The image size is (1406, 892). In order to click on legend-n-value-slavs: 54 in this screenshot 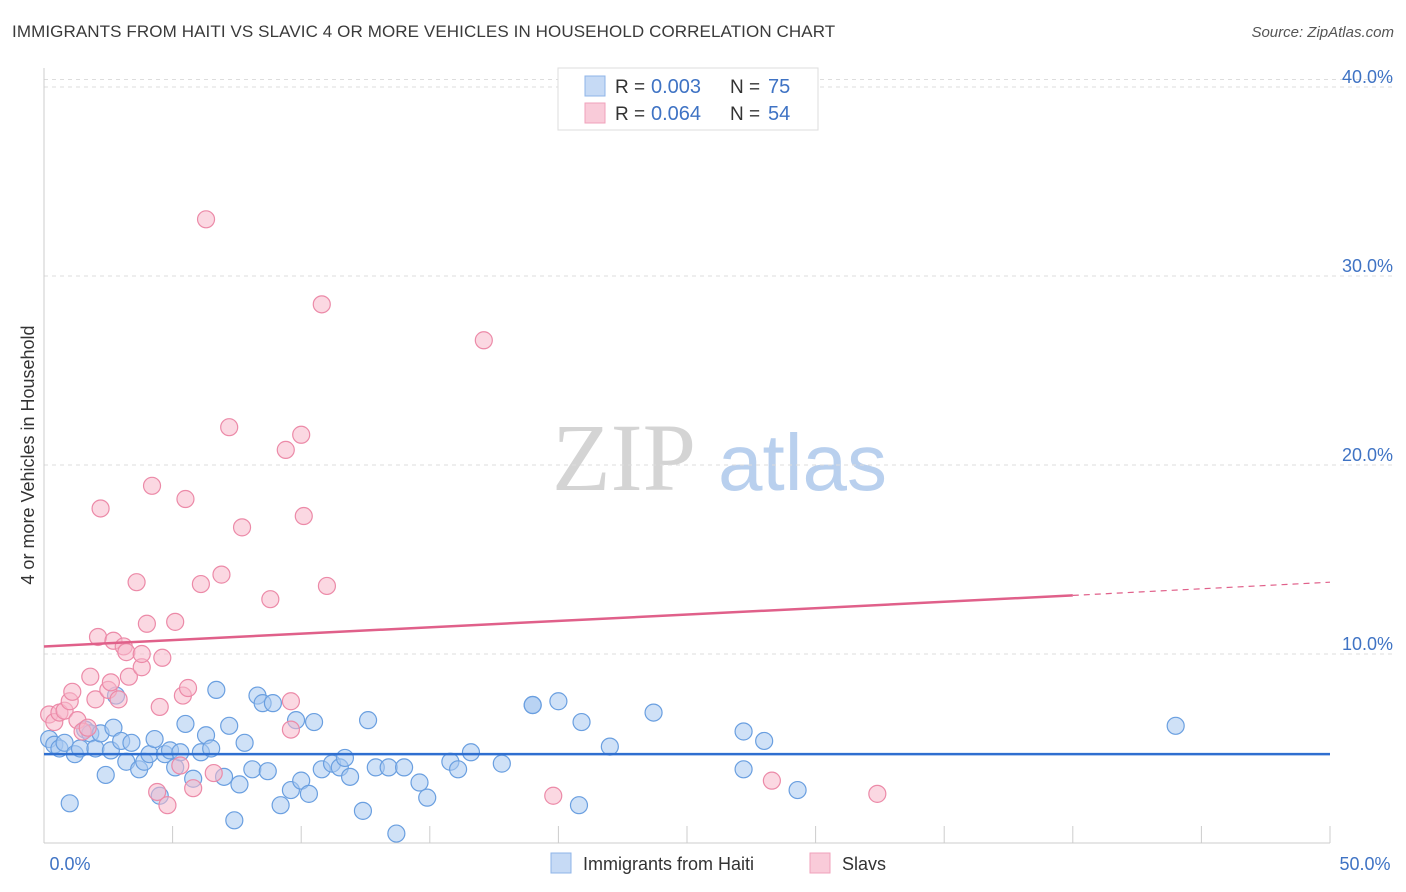, I will do `click(779, 114)`.